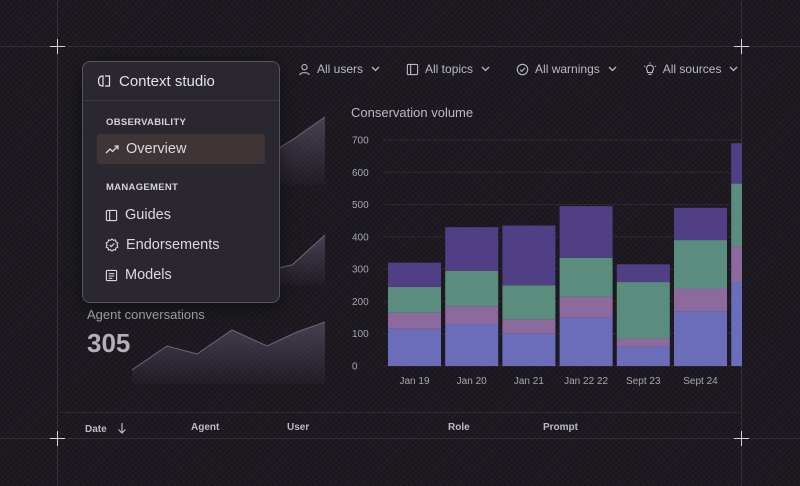 This screenshot has width=800, height=486. What do you see at coordinates (586, 381) in the screenshot?
I see `x-tick-label: Jan 22 22` at bounding box center [586, 381].